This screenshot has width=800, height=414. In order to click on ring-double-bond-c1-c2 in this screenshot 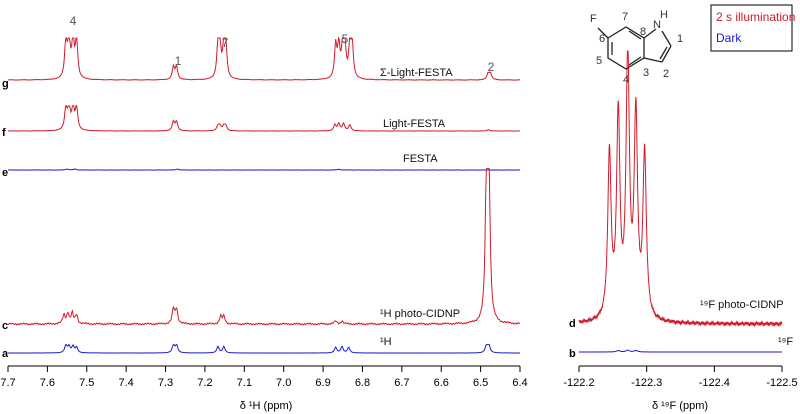, I will do `click(663, 53)`.